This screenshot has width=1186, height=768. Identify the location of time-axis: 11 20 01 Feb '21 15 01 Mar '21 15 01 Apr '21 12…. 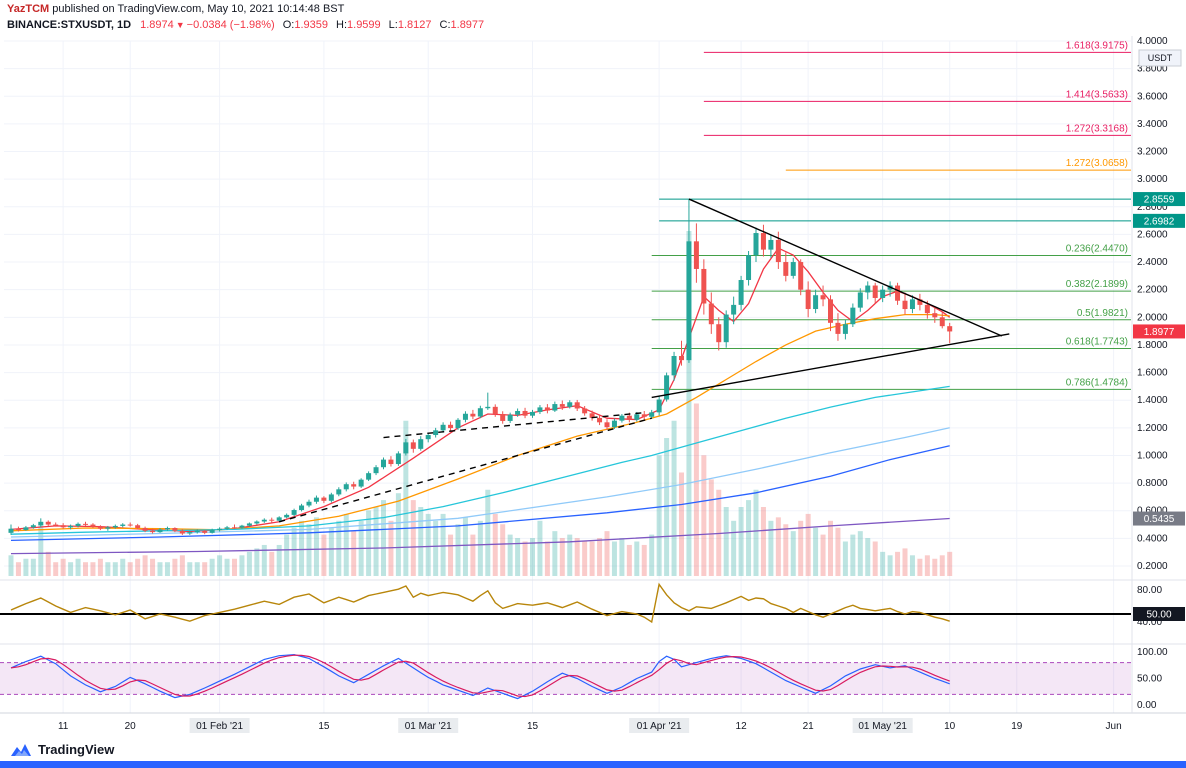
(590, 725).